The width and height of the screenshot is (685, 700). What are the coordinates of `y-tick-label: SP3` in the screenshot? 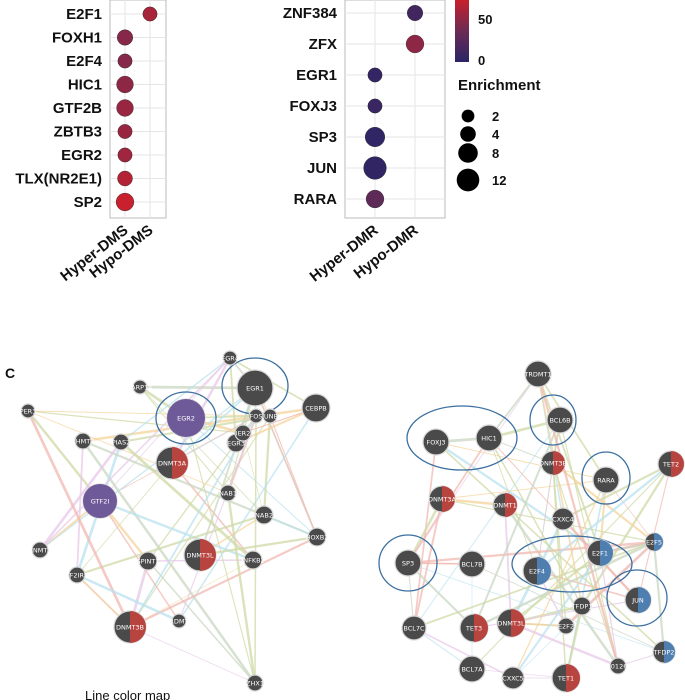 It's located at (323, 137).